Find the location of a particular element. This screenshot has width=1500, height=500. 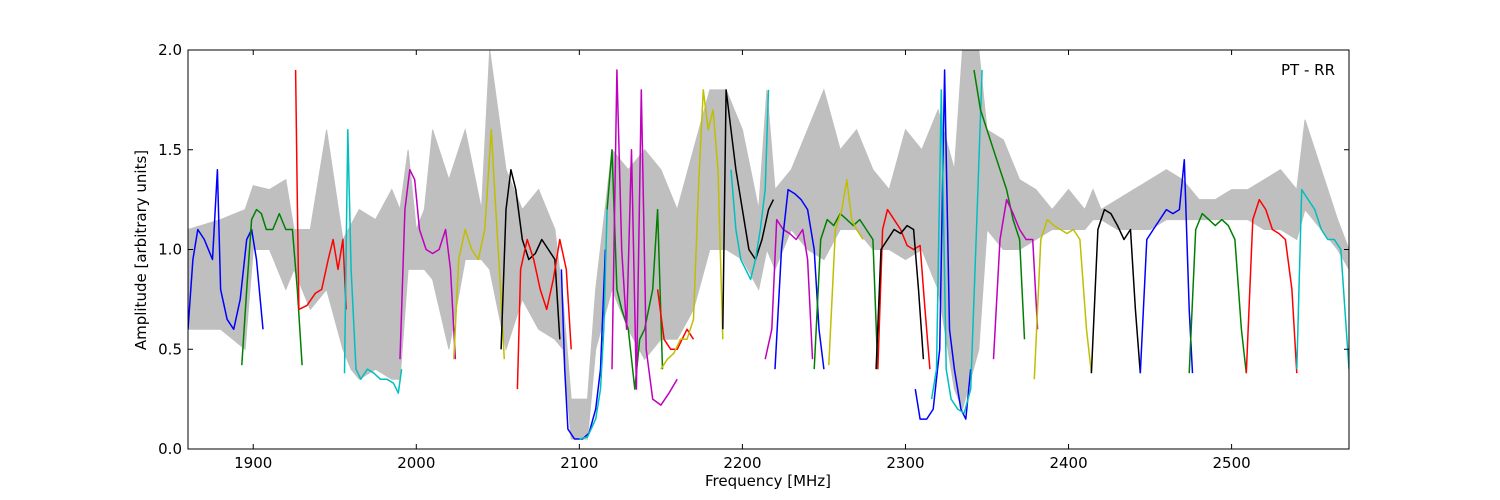

x-tick-label-2: 2100 is located at coordinates (579, 463).